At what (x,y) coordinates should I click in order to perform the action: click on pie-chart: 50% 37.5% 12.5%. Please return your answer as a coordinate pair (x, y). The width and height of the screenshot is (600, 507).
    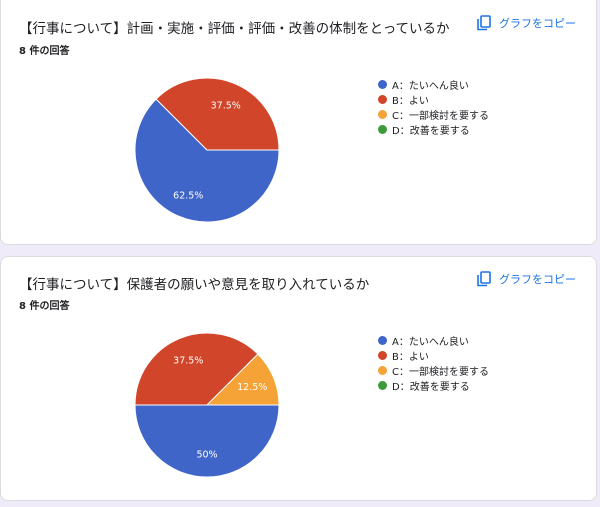
    Looking at the image, I should click on (207, 405).